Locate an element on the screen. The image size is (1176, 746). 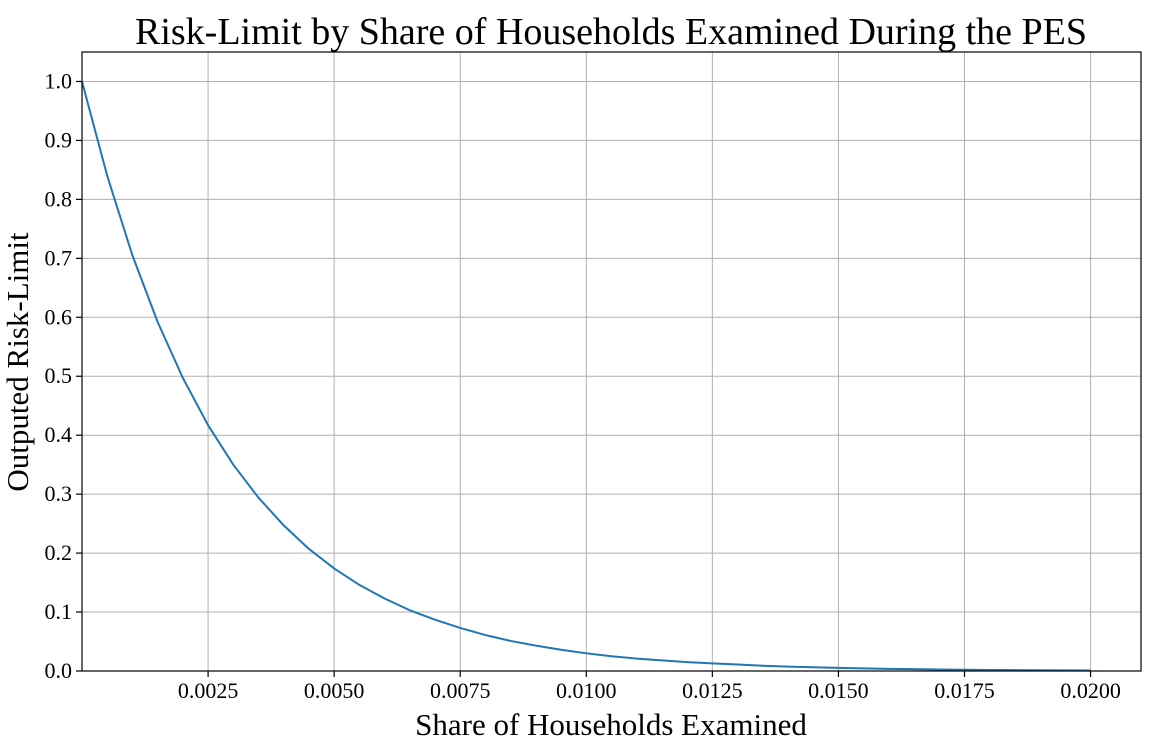
x-tick-label: 0.0200 is located at coordinates (1090, 690).